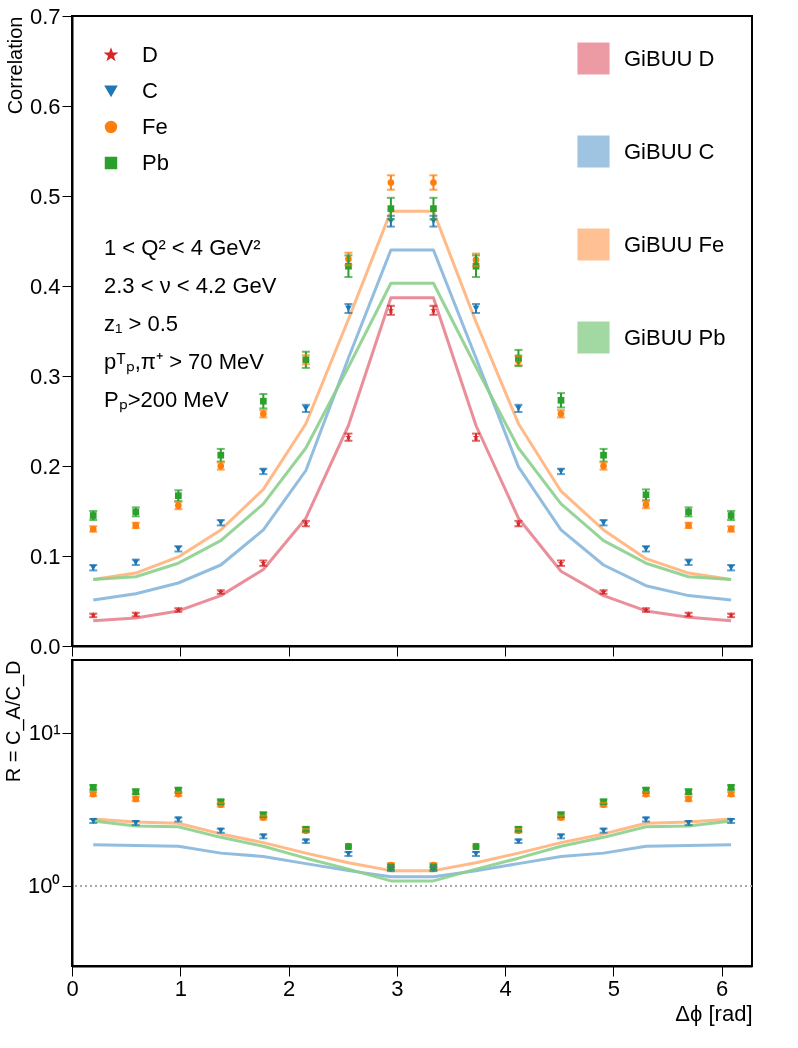  What do you see at coordinates (45, 646) in the screenshot?
I see `y-tick-label: 0.0` at bounding box center [45, 646].